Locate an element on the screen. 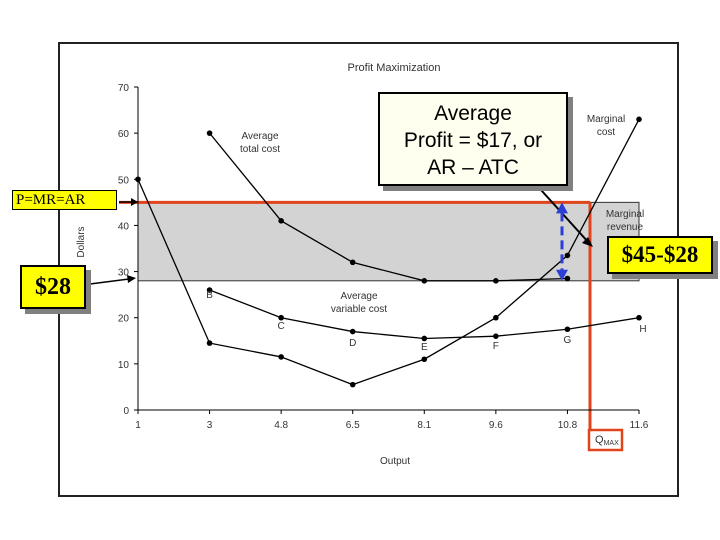 This screenshot has width=720, height=540. point-label: C is located at coordinates (281, 326).